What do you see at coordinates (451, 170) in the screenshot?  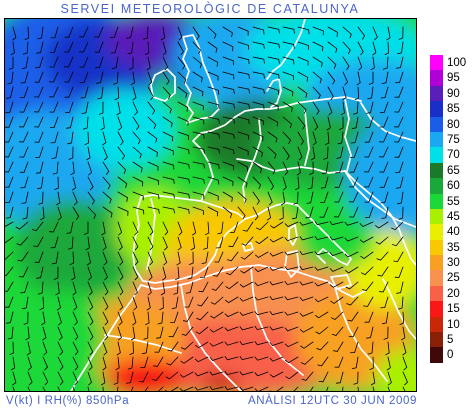 I see `legend-entry: 65` at bounding box center [451, 170].